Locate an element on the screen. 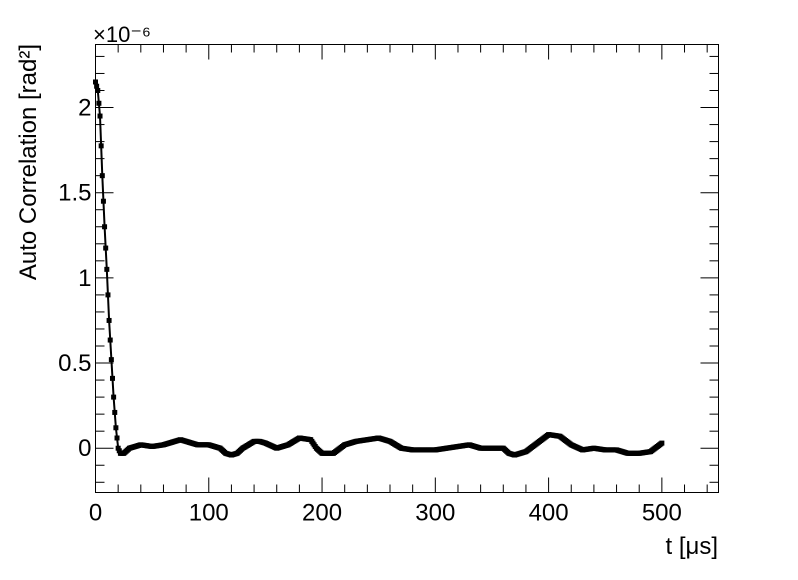 This screenshot has width=798, height=580. y-tick-label: 0 is located at coordinates (84, 448).